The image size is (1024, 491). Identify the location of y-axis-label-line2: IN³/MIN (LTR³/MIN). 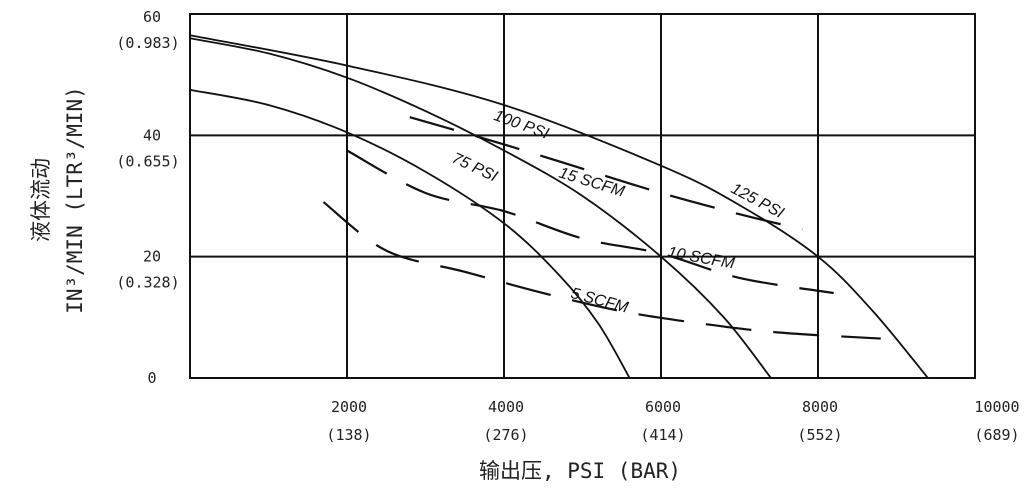
(75, 200).